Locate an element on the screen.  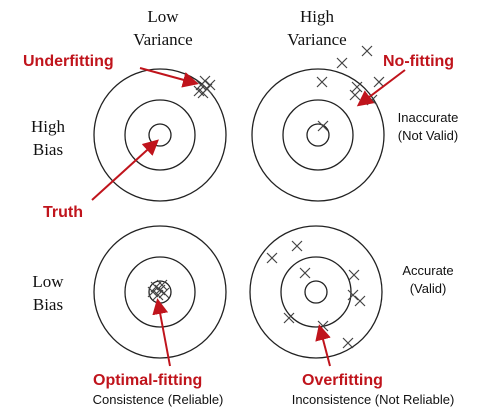
low-variance-header-line1: Low is located at coordinates (163, 16).